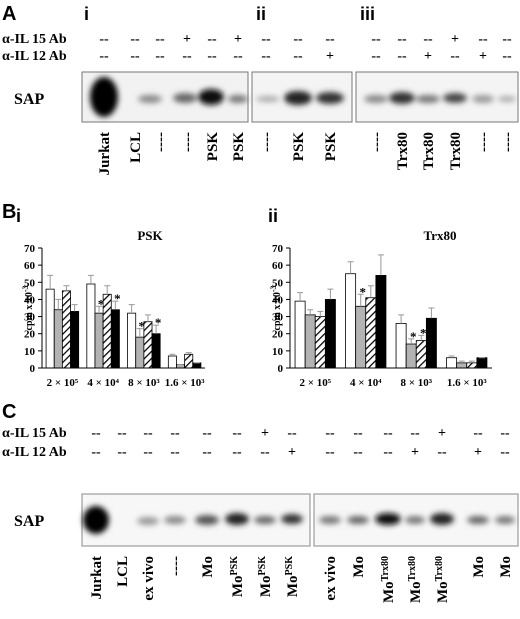 This screenshot has width=520, height=619. I want to click on x-tick-label: 8 × 10³, so click(144, 383).